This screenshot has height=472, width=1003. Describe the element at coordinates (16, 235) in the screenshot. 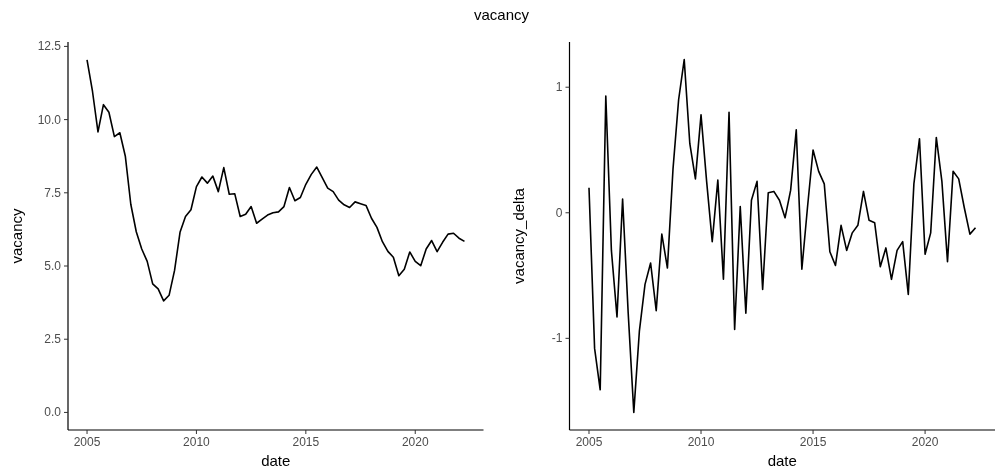

I see `y-axis-title: vacancy` at that location.